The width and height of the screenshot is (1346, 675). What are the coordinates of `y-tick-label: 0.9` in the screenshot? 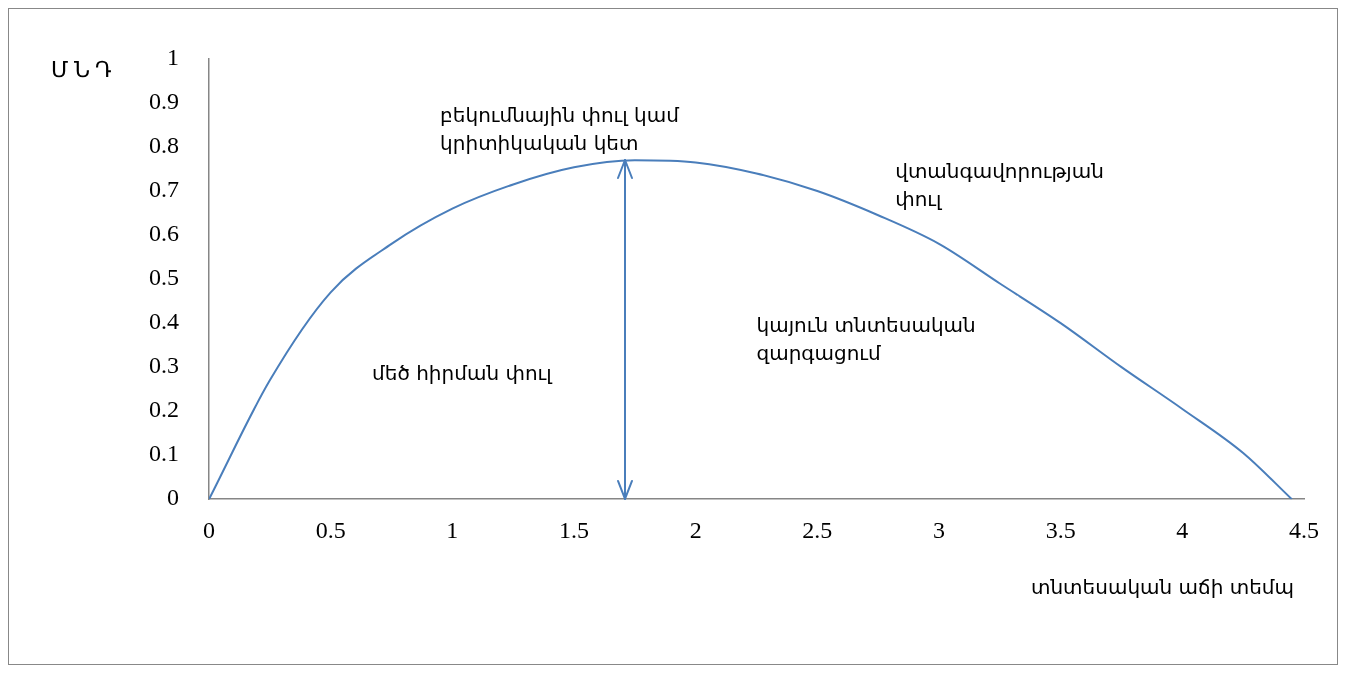 It's located at (164, 101).